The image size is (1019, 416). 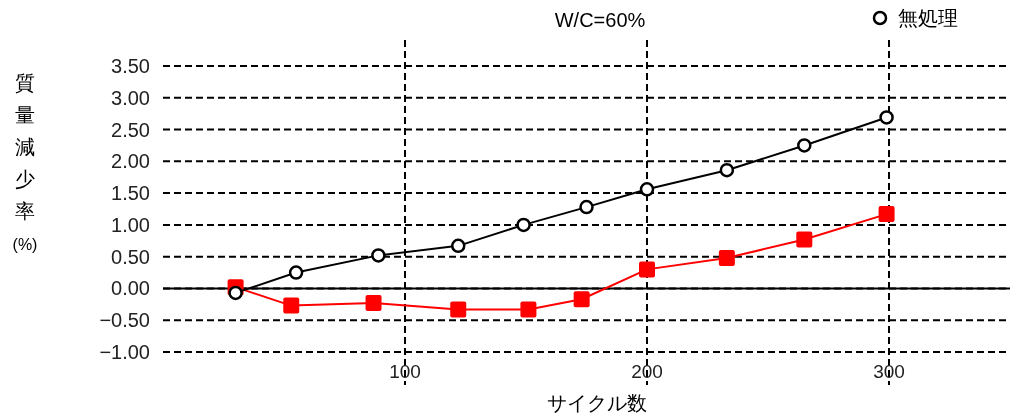 I want to click on y-tick-label: 2.00, so click(x=130, y=161).